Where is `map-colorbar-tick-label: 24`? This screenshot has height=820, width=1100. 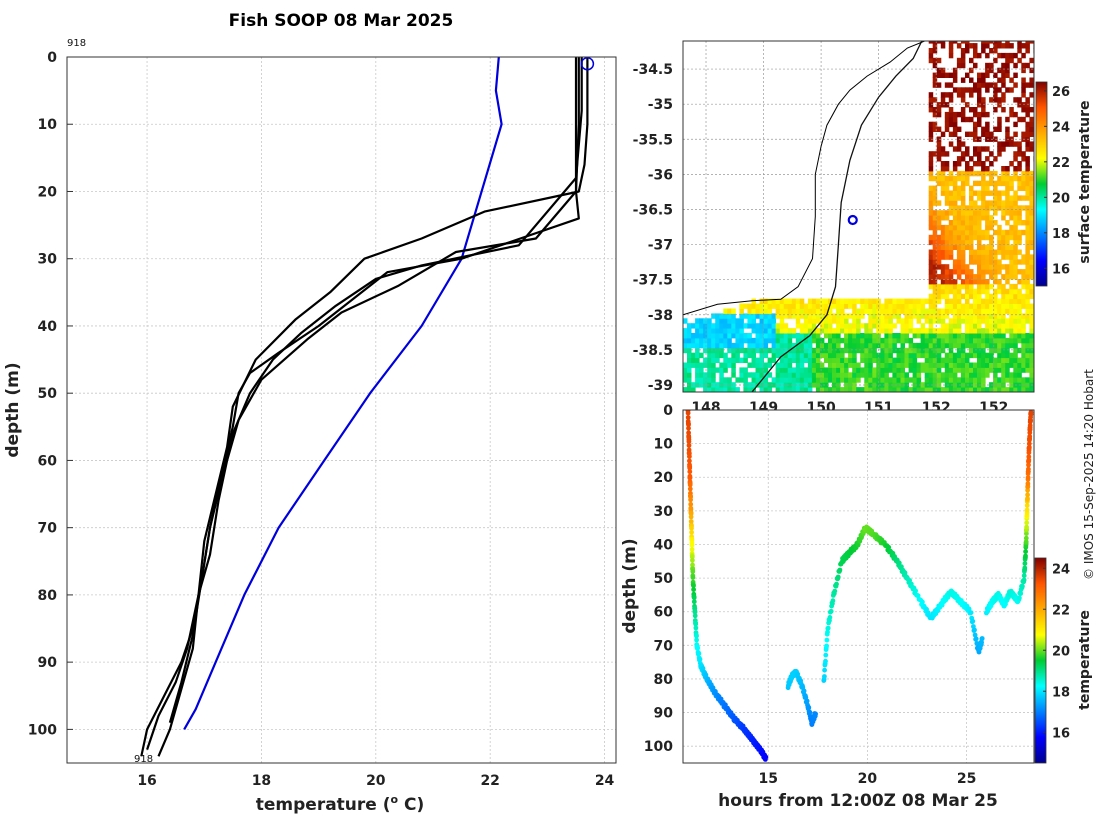 map-colorbar-tick-label: 24 is located at coordinates (1061, 127).